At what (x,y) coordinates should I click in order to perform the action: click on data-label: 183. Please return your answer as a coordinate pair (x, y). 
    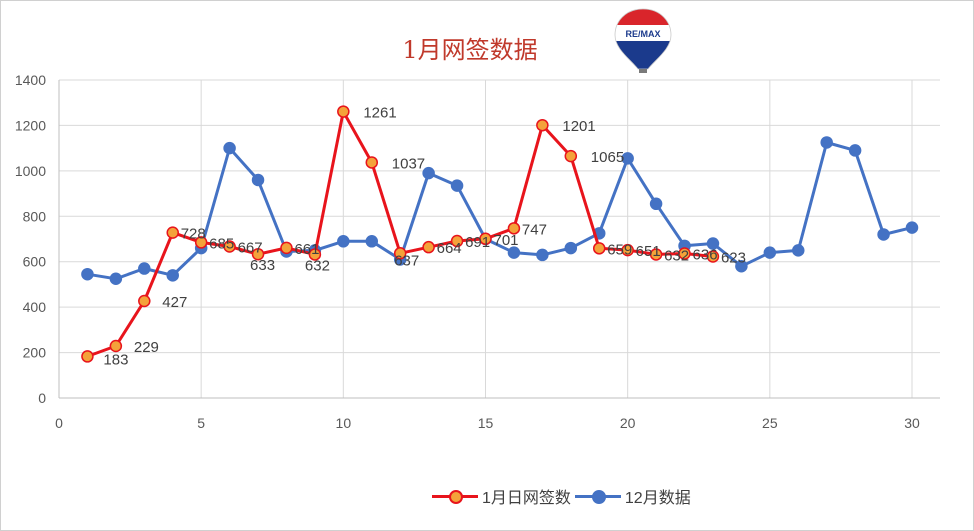
    Looking at the image, I should click on (115, 359).